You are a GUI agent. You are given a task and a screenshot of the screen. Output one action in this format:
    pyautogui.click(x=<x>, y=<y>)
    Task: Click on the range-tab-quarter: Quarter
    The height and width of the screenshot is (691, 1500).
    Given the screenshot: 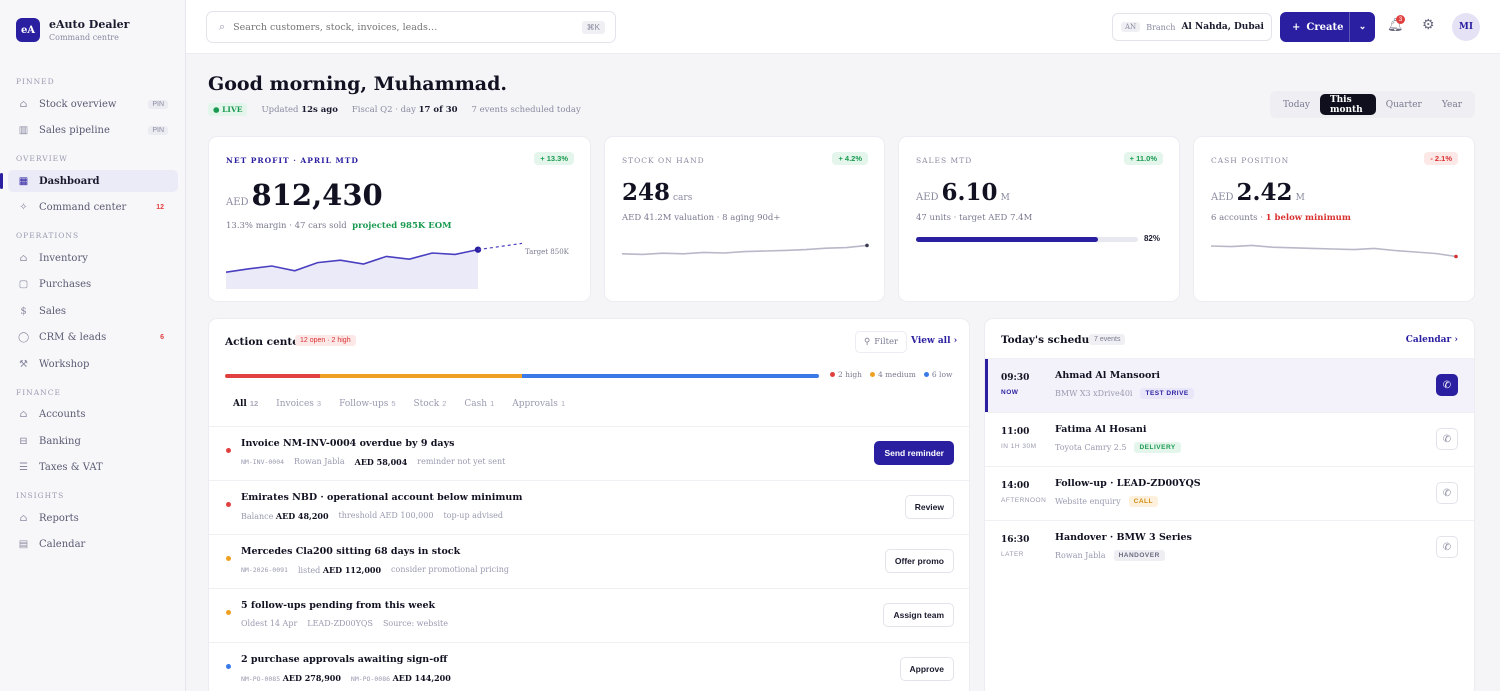 What is the action you would take?
    pyautogui.click(x=1403, y=104)
    